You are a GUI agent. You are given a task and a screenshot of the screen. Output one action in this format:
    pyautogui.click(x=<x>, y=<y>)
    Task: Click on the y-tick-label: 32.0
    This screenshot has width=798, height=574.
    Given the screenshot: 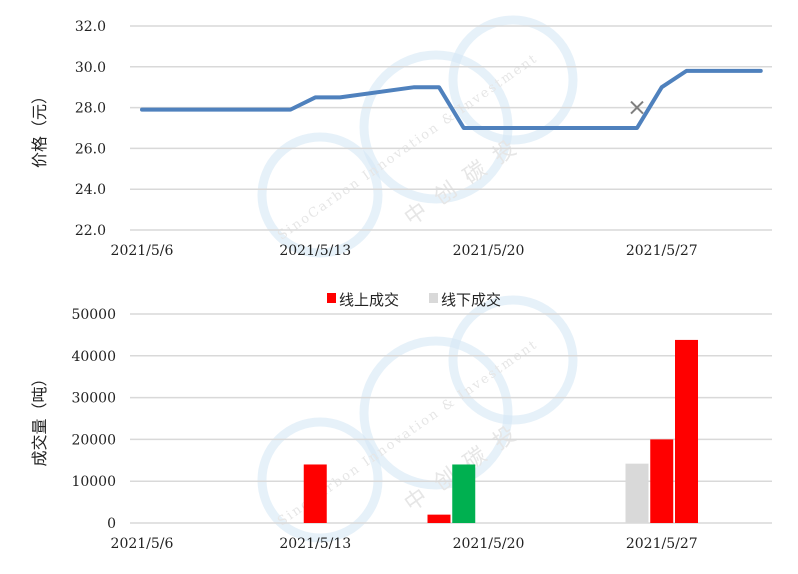 What is the action you would take?
    pyautogui.click(x=90, y=27)
    